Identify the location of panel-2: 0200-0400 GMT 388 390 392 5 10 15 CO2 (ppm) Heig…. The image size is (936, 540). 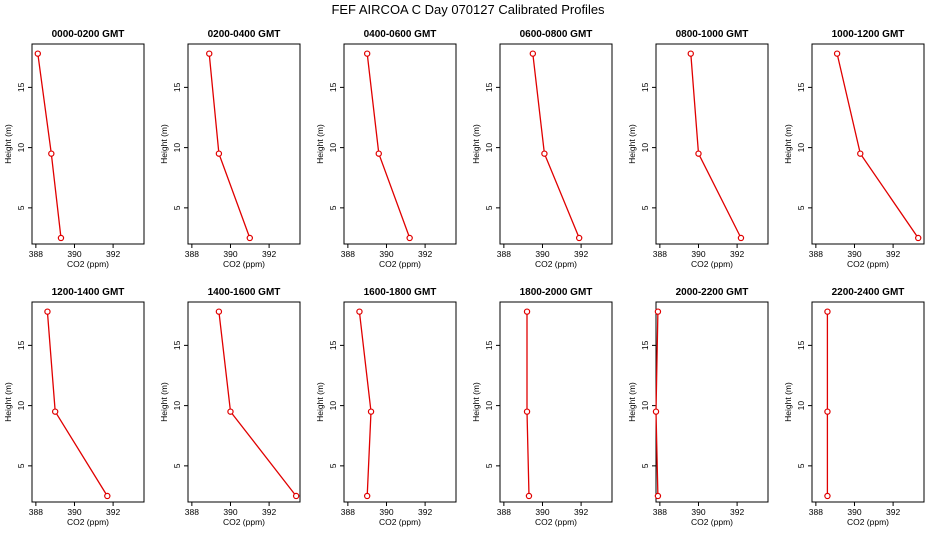
(230, 149).